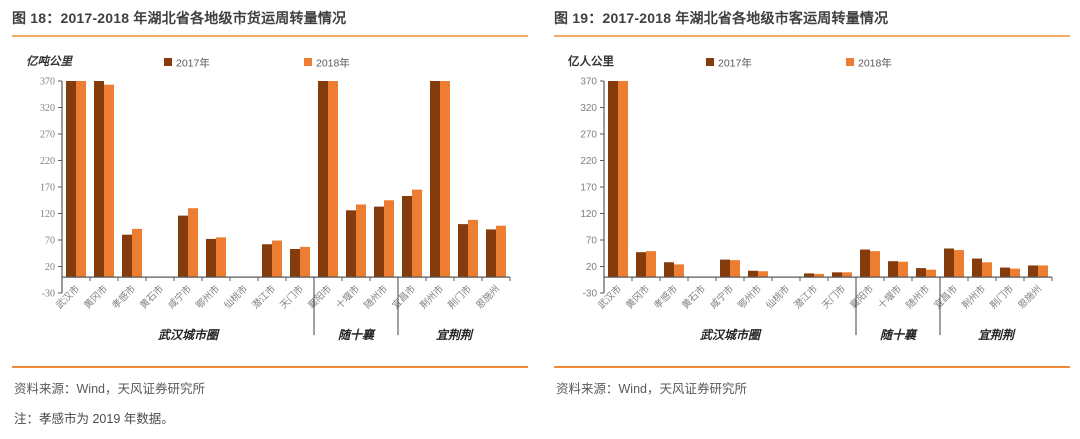 This screenshot has width=1080, height=439. Describe the element at coordinates (168, 62) in the screenshot. I see `legend-swatch-2017年` at that location.